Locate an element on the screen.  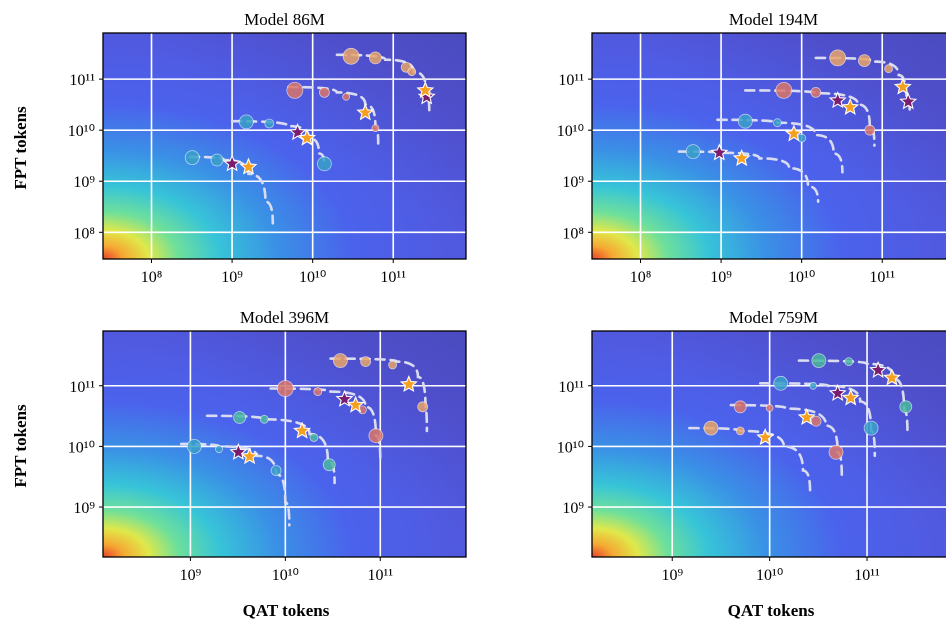
y-axis-label-bottom: FPT tokens is located at coordinates (20, 446).